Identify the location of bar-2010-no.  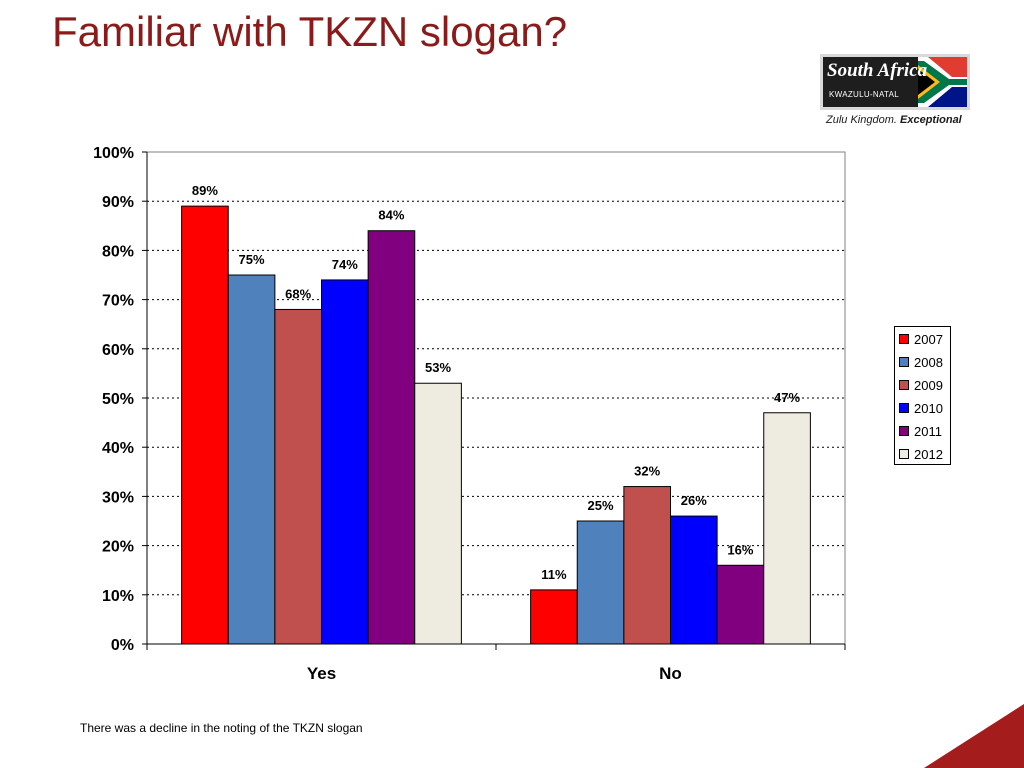
(694, 580).